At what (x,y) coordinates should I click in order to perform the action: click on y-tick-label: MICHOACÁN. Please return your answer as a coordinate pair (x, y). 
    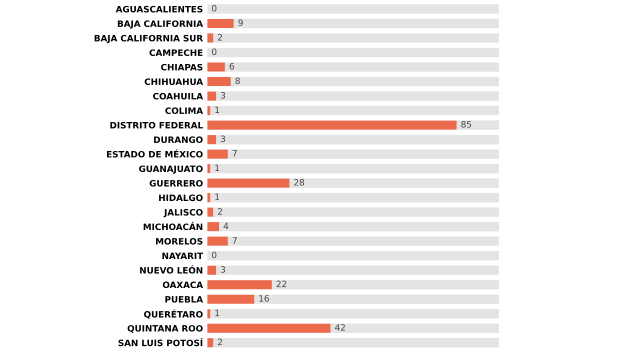
    Looking at the image, I should click on (173, 226).